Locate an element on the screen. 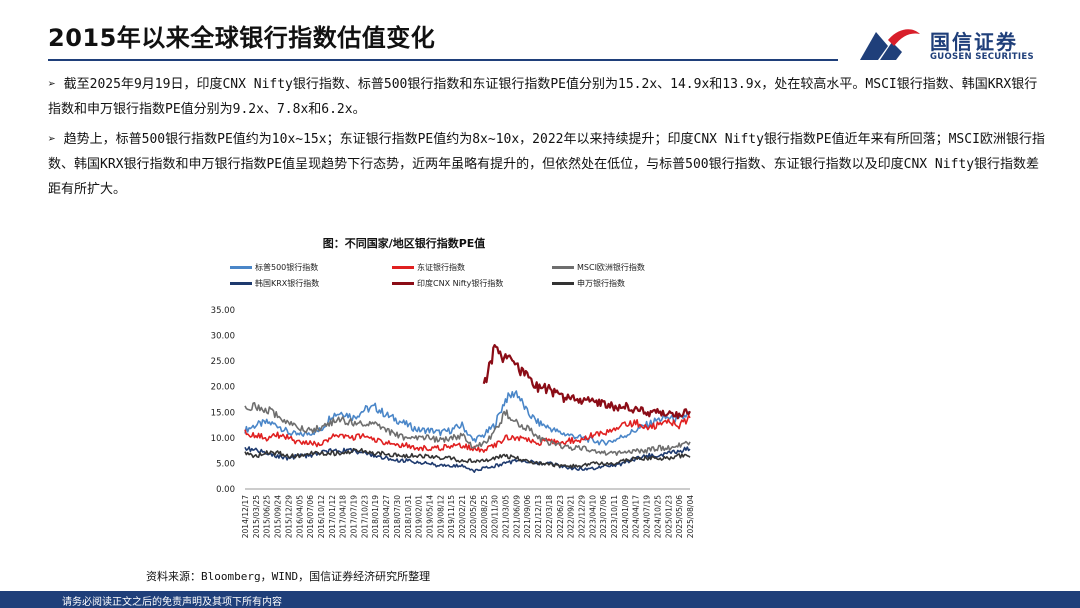 Image resolution: width=1080 pixels, height=608 pixels. logo-name-cn: 国信证券 is located at coordinates (974, 42).